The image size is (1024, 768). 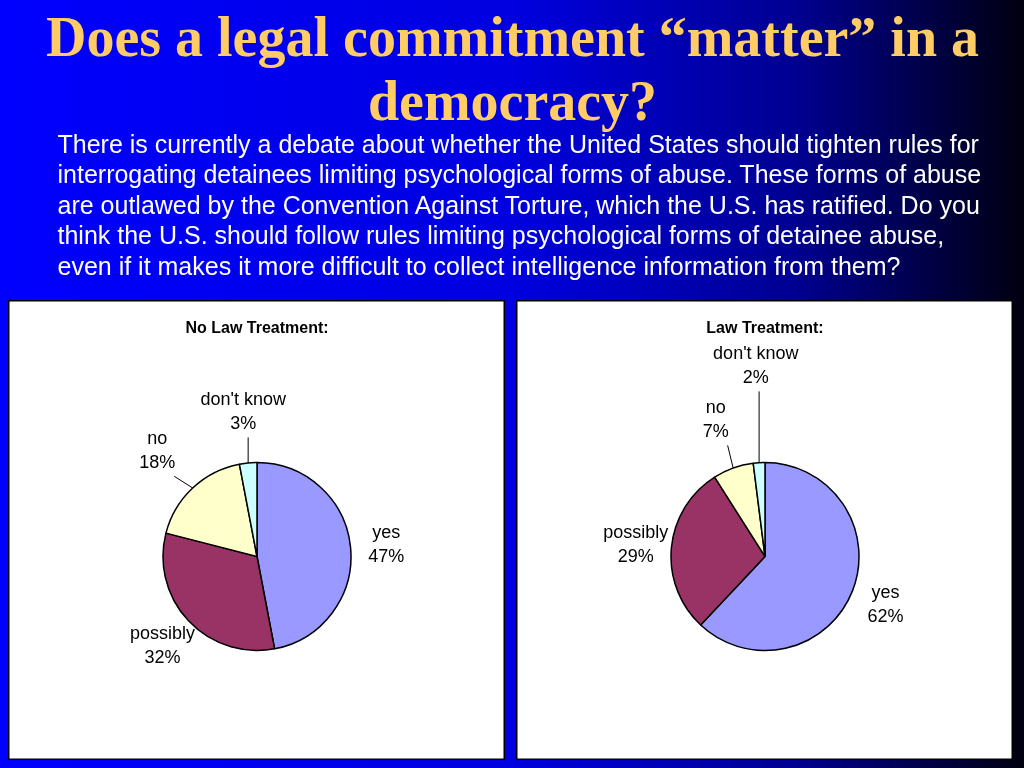 I want to click on data-label: 29%, so click(x=635, y=556).